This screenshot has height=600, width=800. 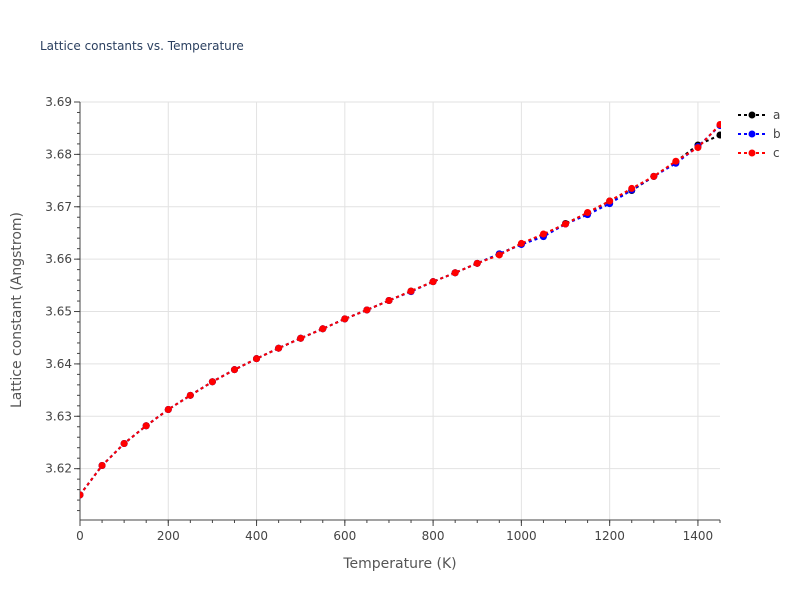 I want to click on legend-item-b: b, so click(x=759, y=134).